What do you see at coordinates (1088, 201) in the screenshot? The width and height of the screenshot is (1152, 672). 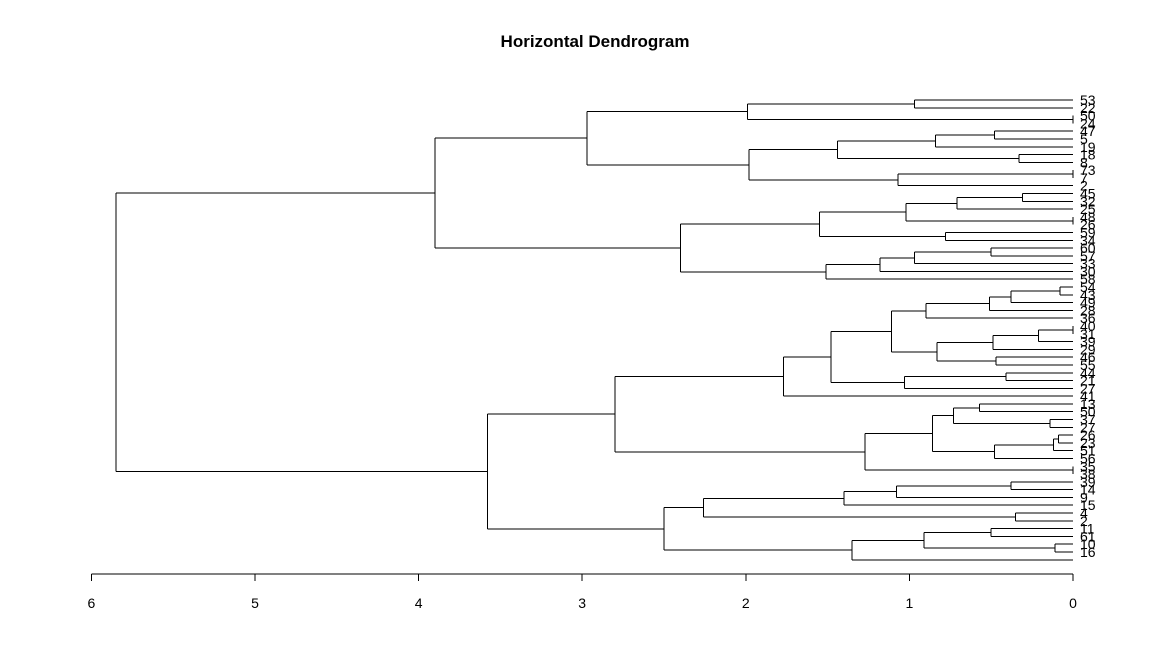 I see `leaf-label: 32` at bounding box center [1088, 201].